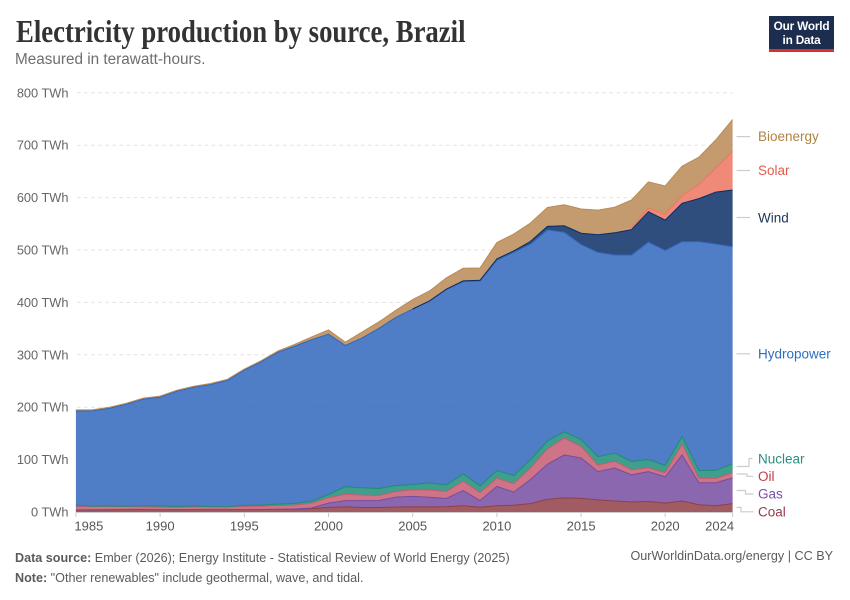  I want to click on svg-text: Solar, so click(774, 170).